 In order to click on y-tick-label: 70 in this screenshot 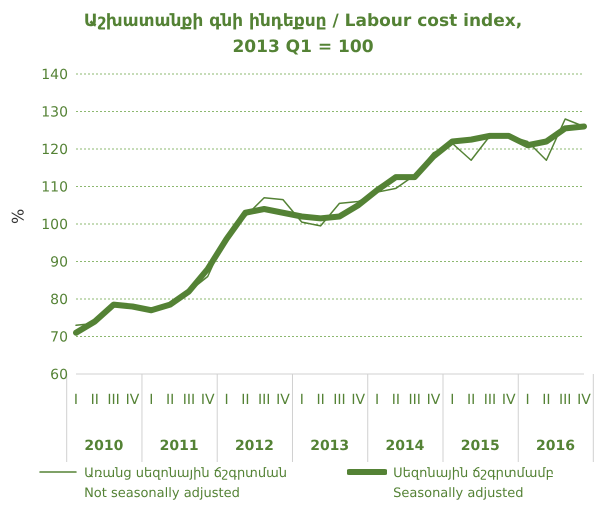, I will do `click(59, 337)`.